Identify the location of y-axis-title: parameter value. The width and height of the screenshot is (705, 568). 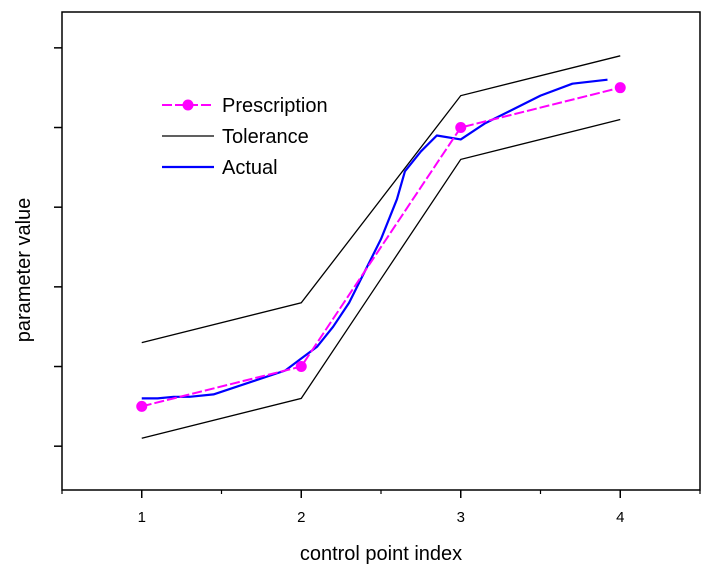
(24, 270).